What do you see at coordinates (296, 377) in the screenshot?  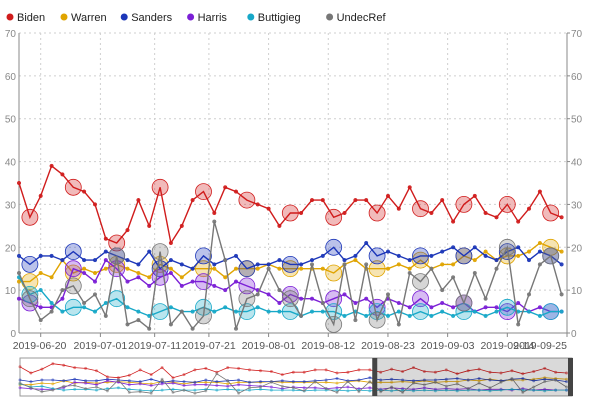 I see `range-navigator` at bounding box center [296, 377].